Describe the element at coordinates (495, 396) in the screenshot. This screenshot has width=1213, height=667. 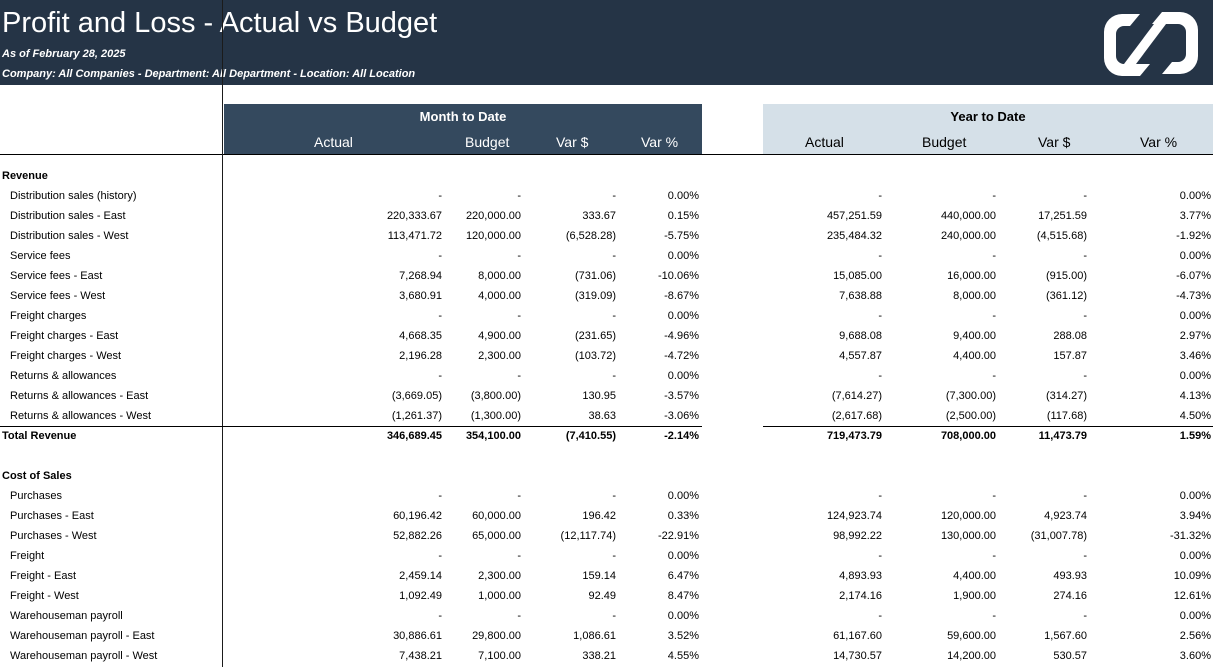
I see `mtd-budget-cell: (3,800.00)` at that location.